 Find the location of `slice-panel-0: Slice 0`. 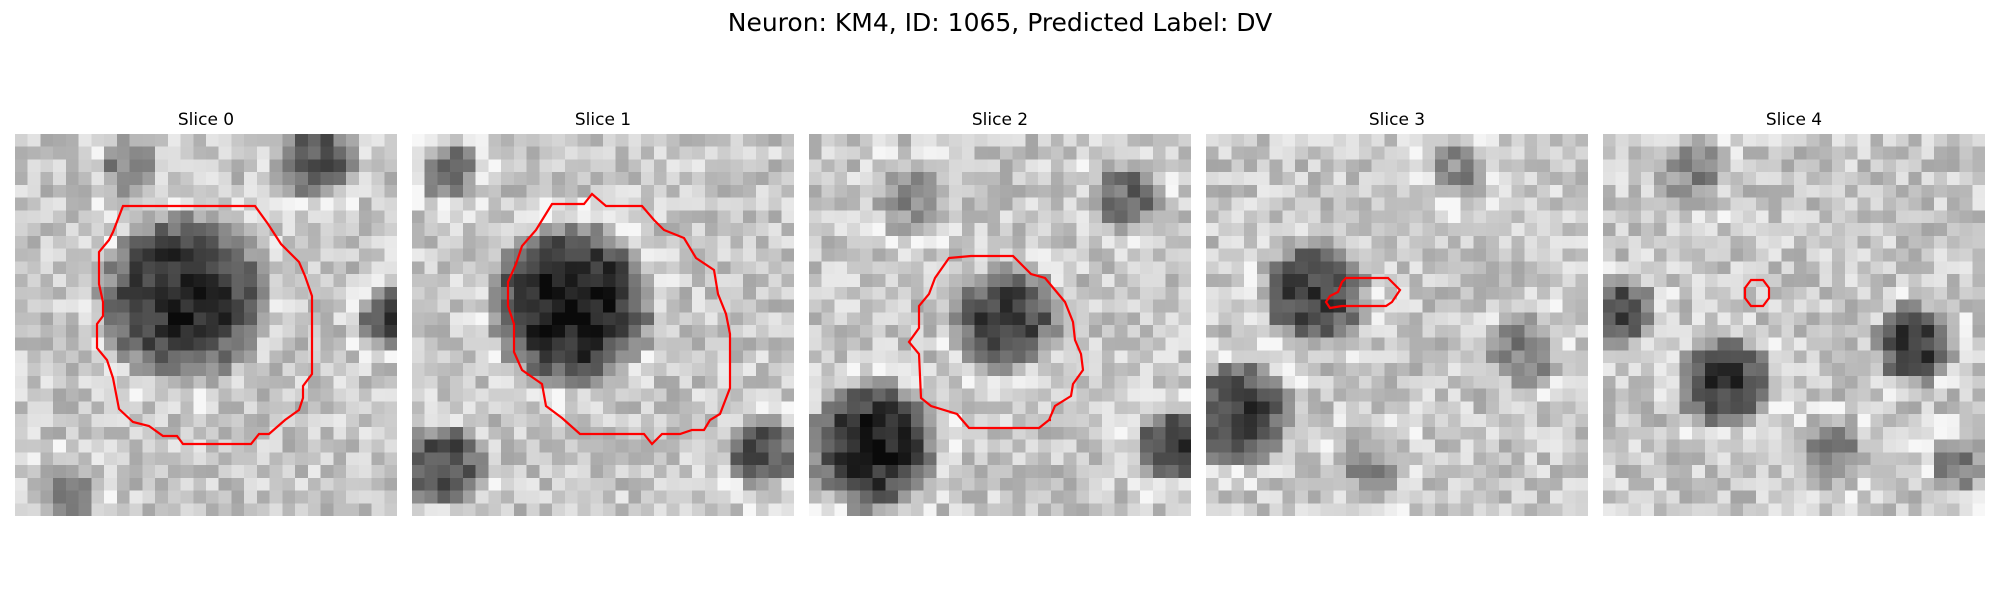

slice-panel-0: Slice 0 is located at coordinates (206, 313).